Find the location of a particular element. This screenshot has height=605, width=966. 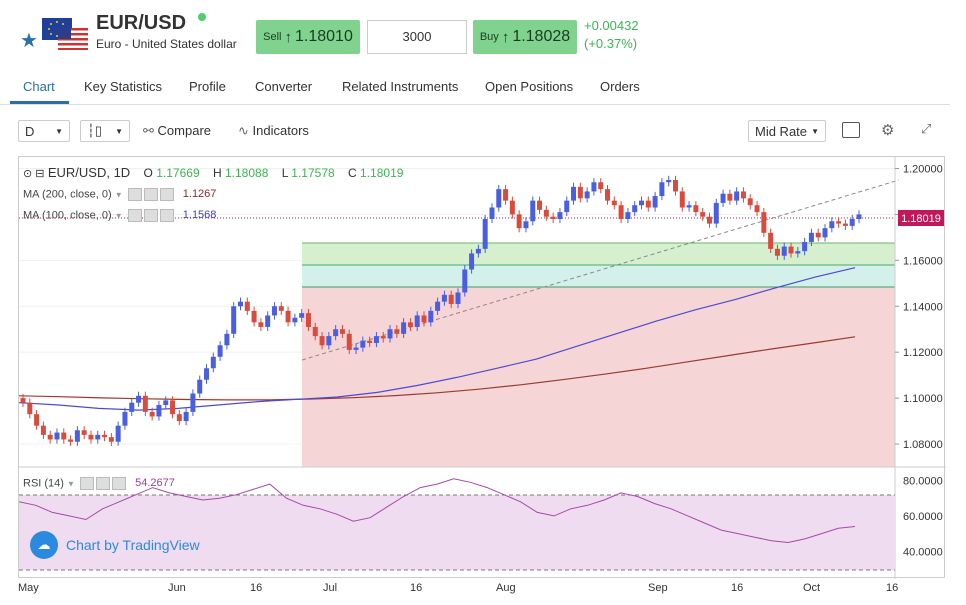

legend-symbol: EUR/USD, 1D is located at coordinates (89, 172).